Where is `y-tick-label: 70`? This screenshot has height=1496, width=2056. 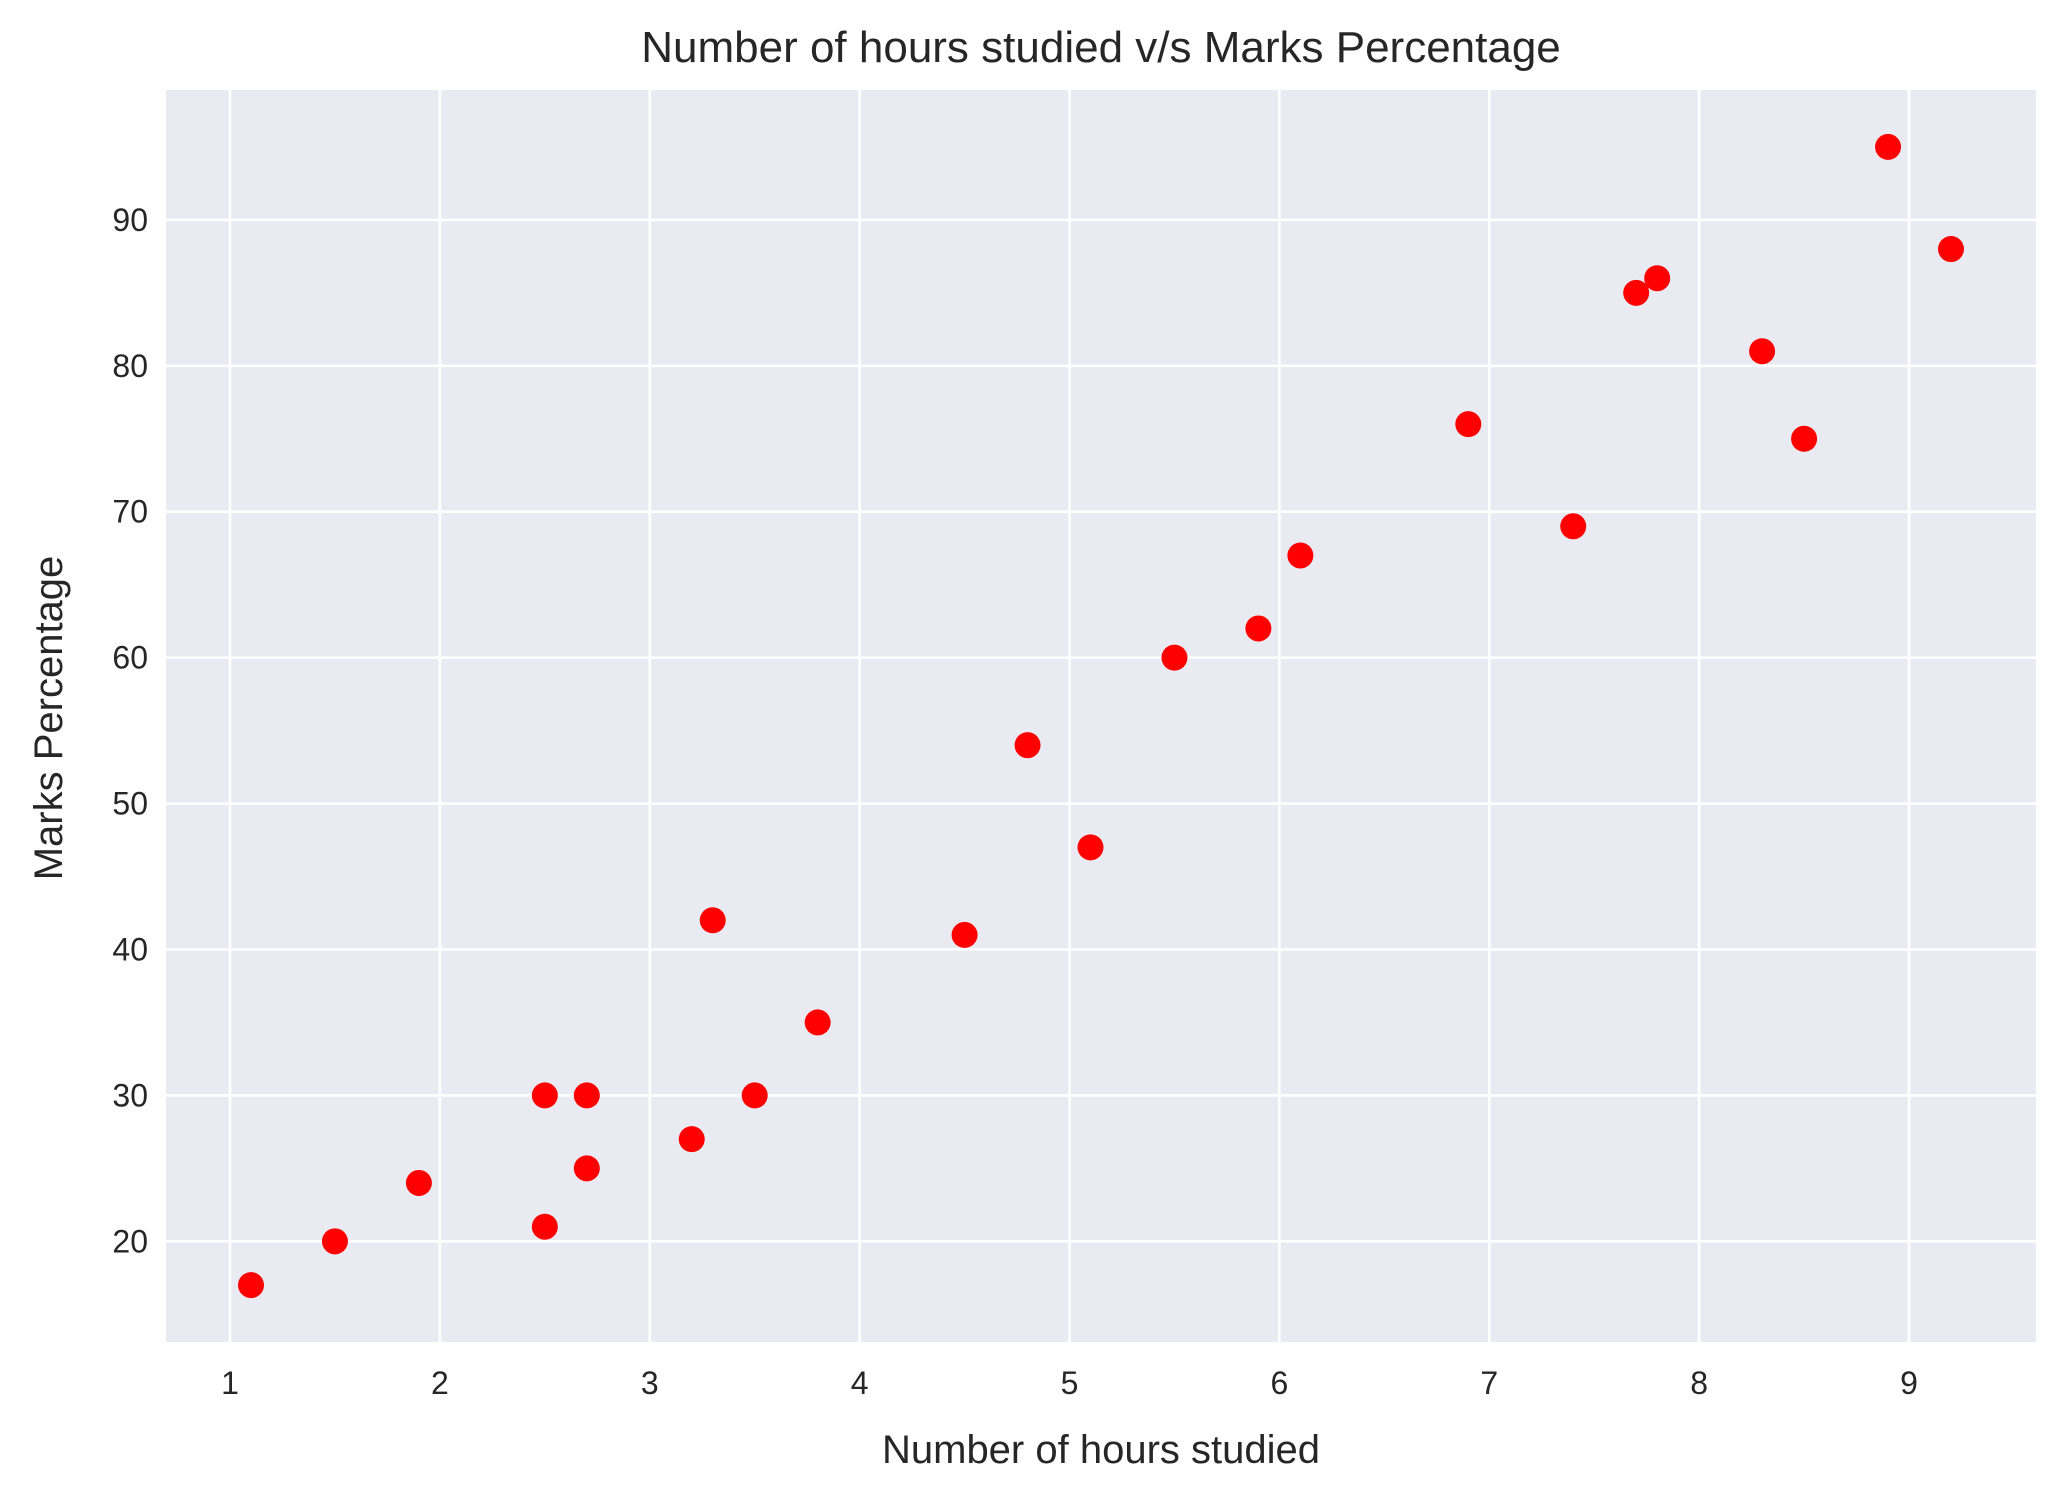
y-tick-label: 70 is located at coordinates (130, 512).